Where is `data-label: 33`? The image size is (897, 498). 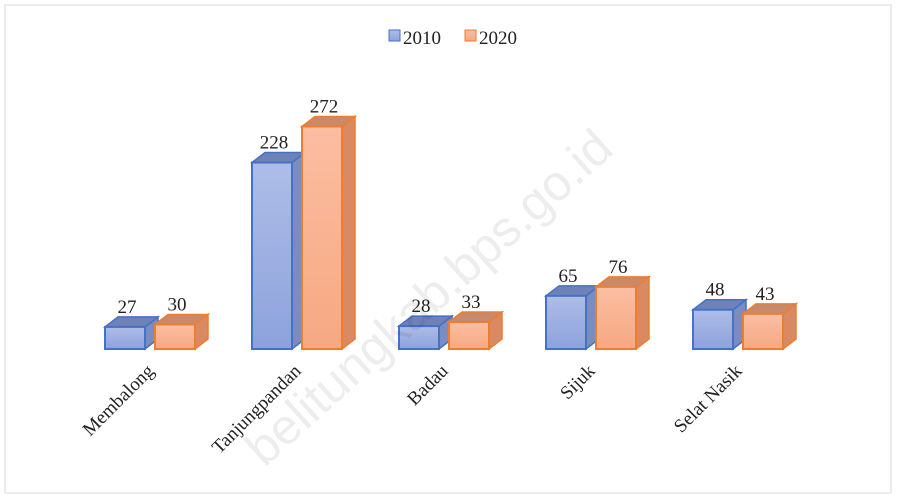 data-label: 33 is located at coordinates (471, 302).